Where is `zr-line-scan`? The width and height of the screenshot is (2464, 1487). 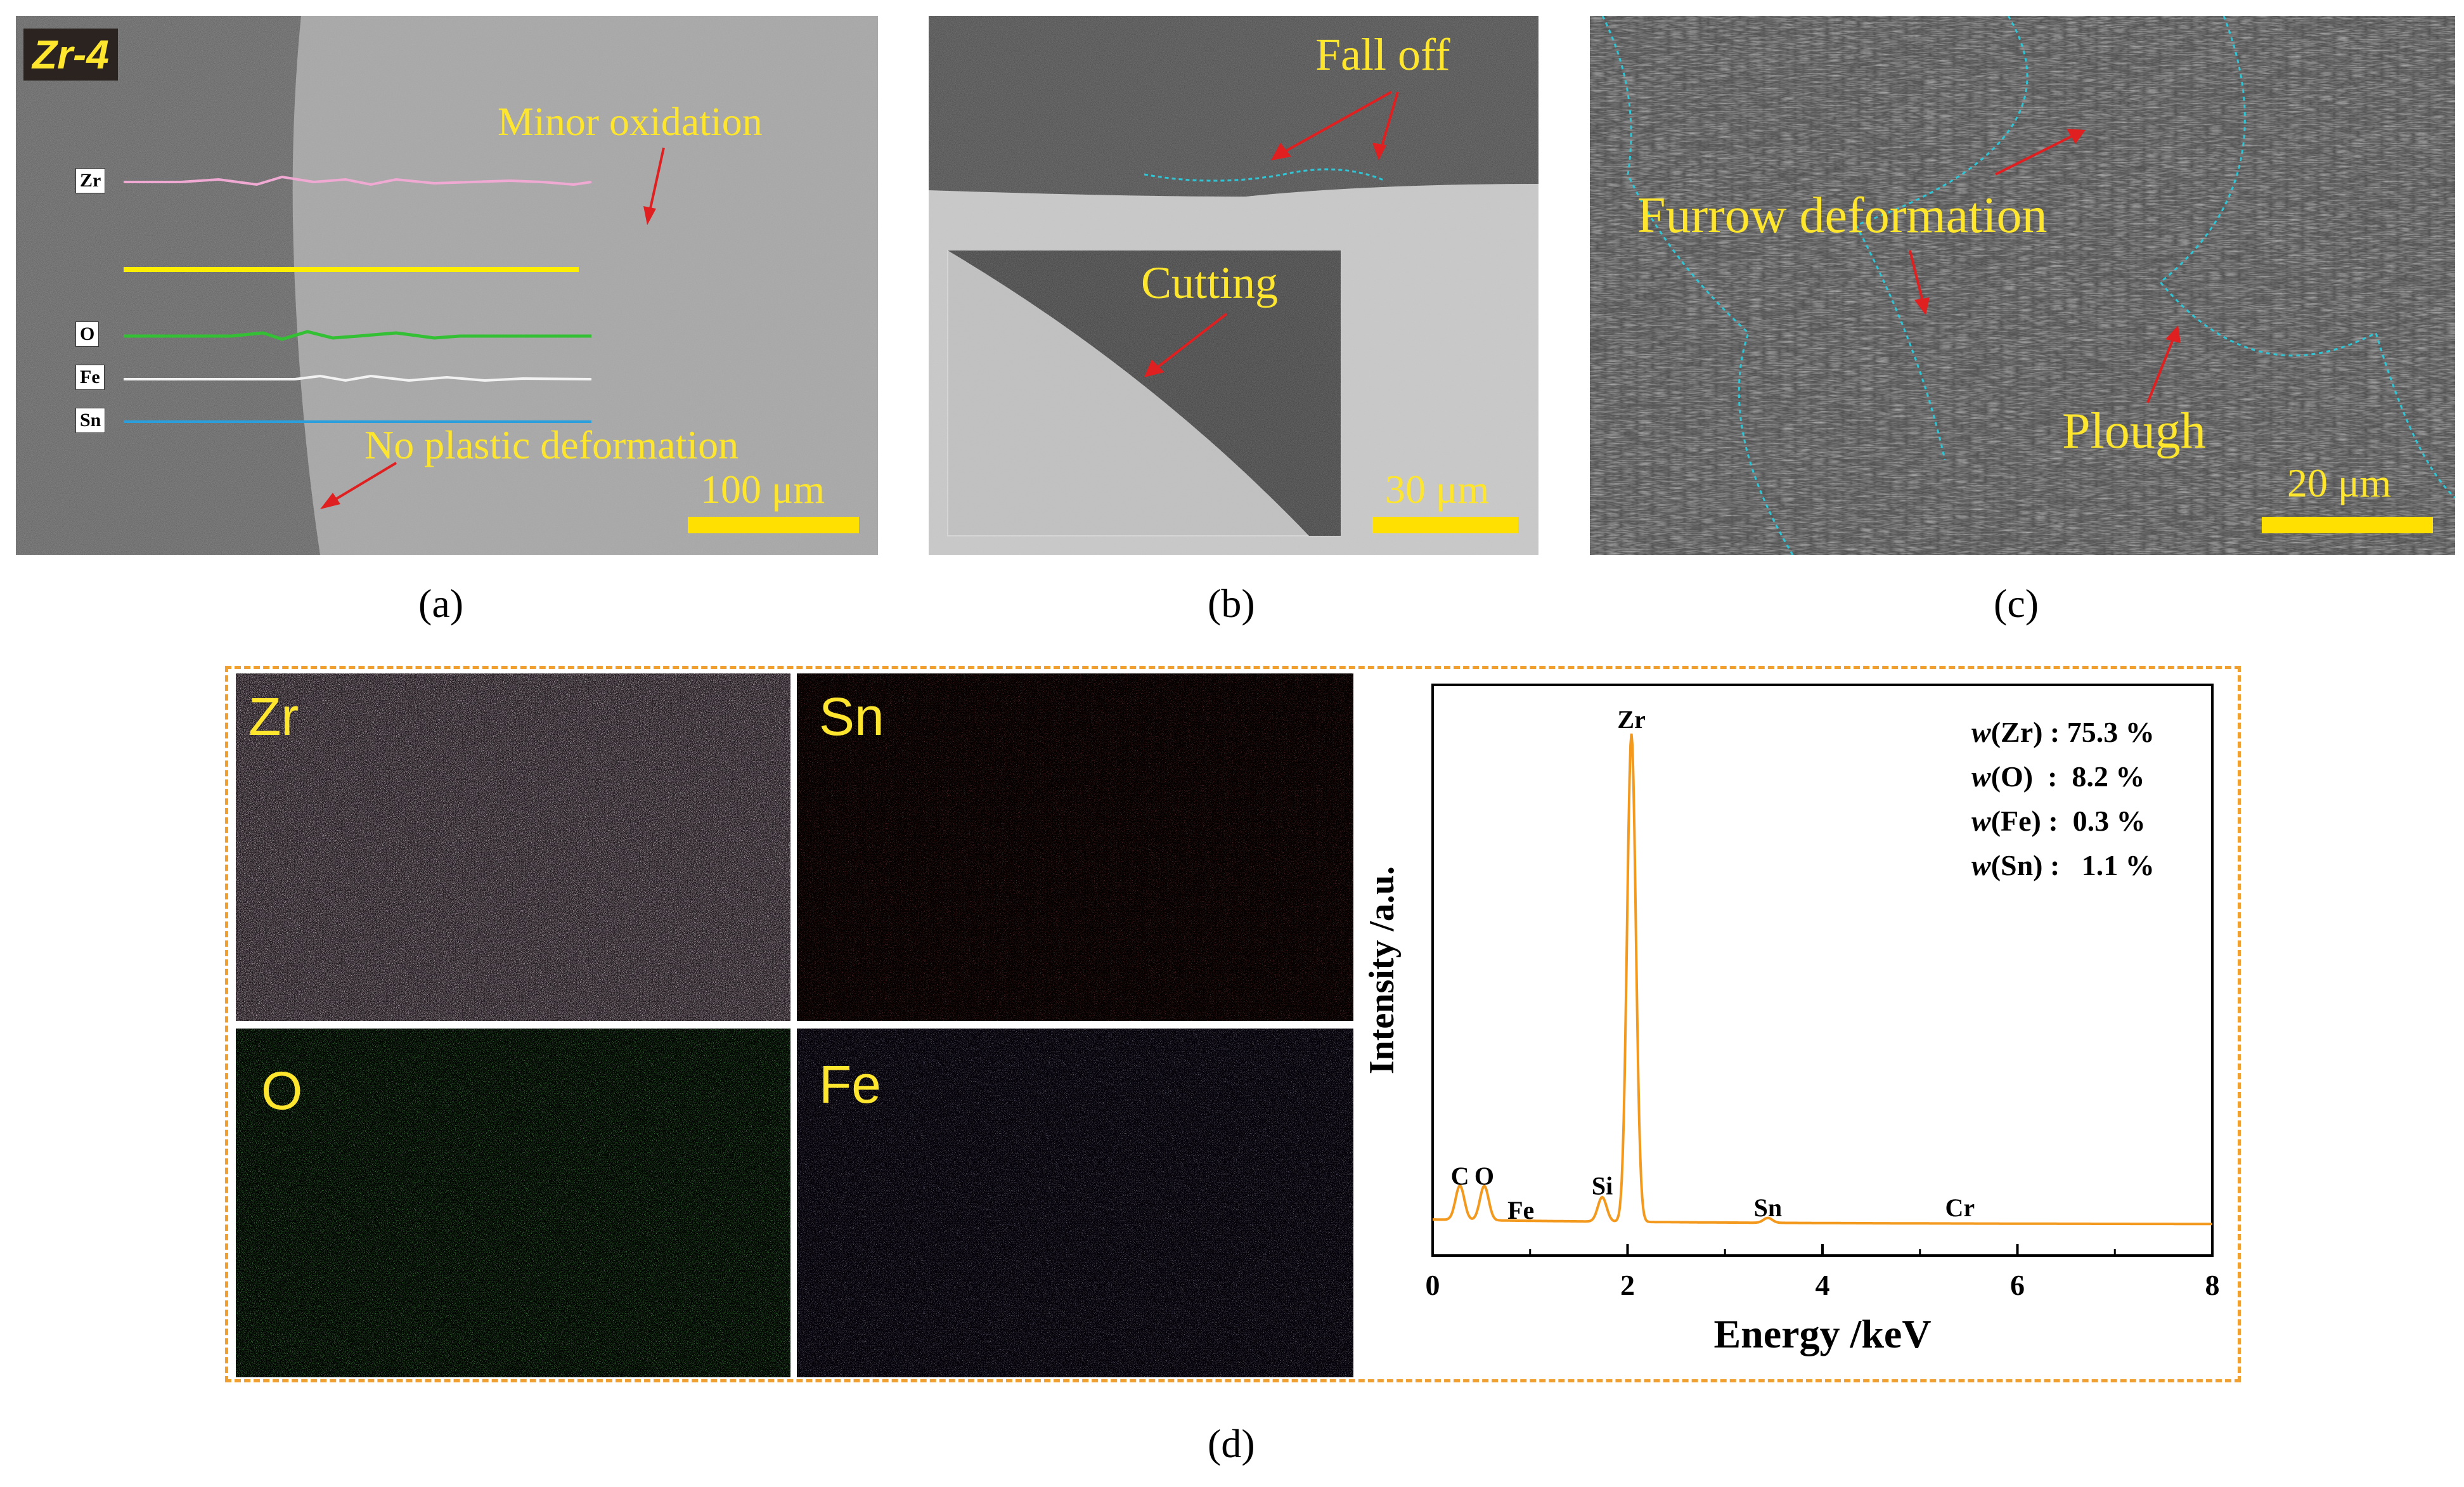 zr-line-scan is located at coordinates (358, 180).